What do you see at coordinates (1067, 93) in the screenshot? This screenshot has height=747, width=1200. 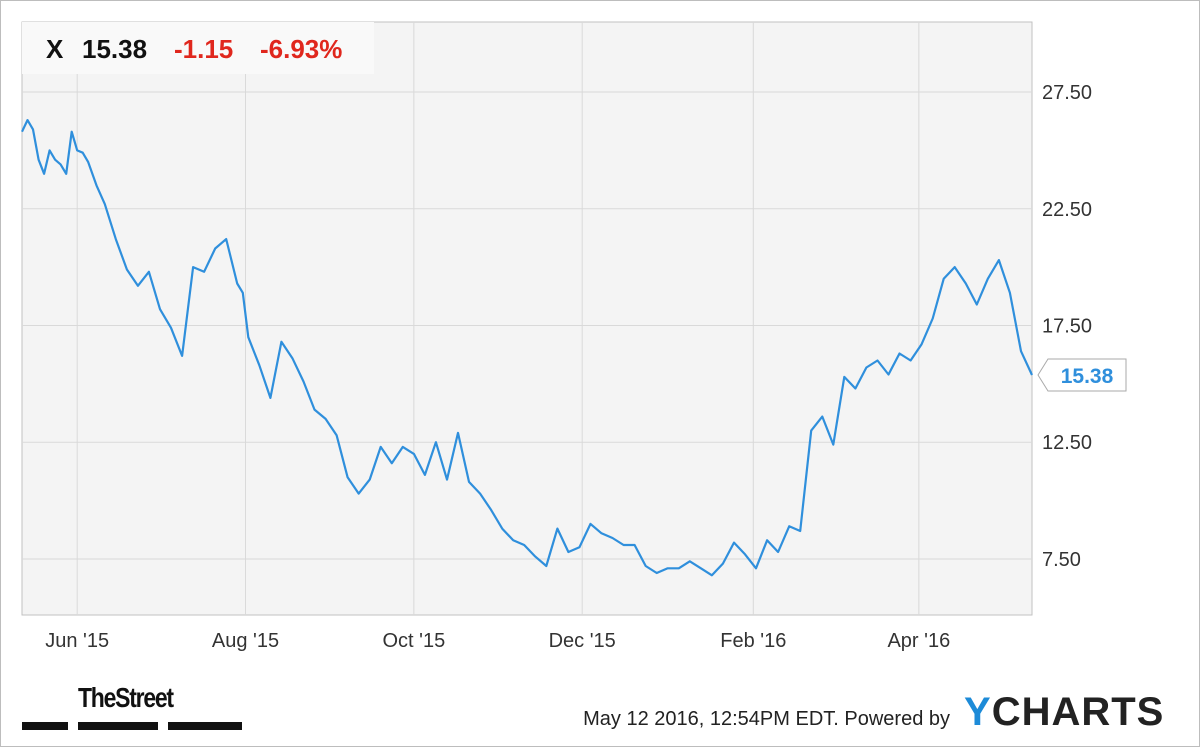 I see `y-tick-label: 27.50` at bounding box center [1067, 93].